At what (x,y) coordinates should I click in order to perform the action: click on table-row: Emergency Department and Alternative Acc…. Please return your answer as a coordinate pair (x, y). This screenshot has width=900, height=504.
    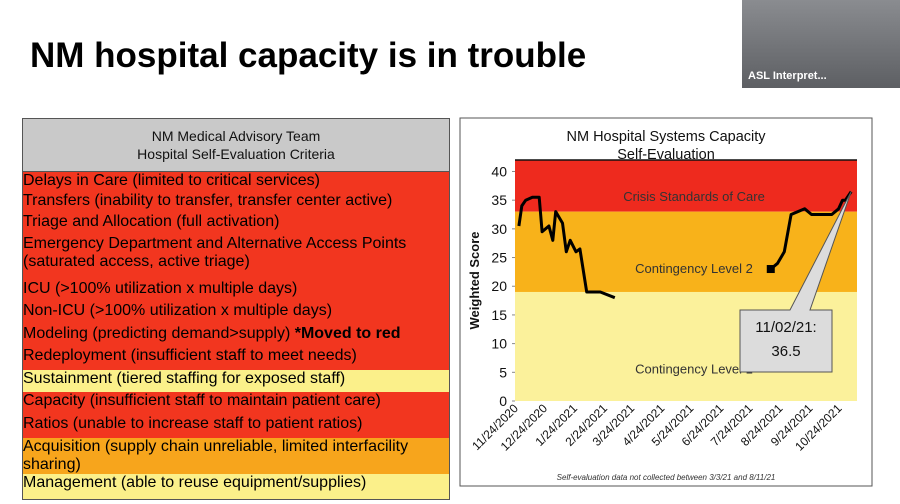
    Looking at the image, I should click on (236, 257).